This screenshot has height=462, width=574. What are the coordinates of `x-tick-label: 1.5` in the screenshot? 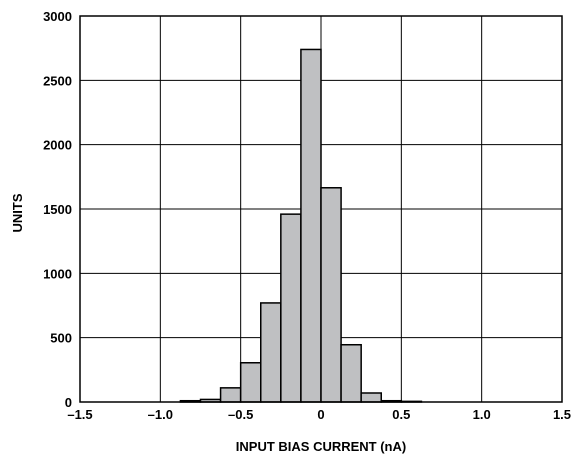 It's located at (562, 414).